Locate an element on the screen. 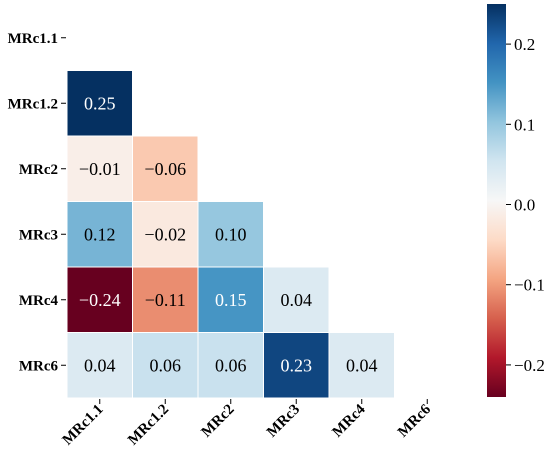  x-tick-label: MRc4 is located at coordinates (349, 420).